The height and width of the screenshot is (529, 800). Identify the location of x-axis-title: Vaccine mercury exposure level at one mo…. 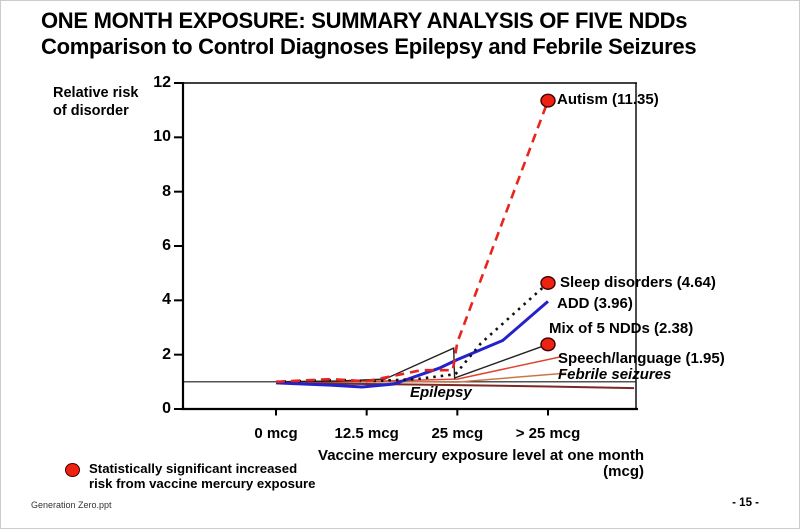
(481, 464).